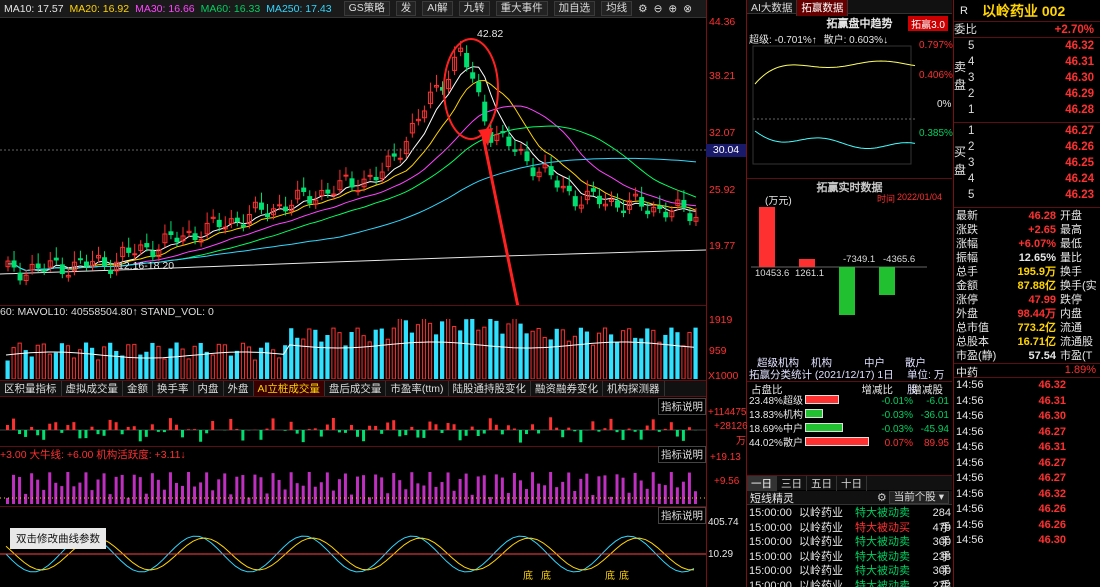  Describe the element at coordinates (58, 538) in the screenshot. I see `edit-curve-params-button: 双击修改曲线参数` at that location.